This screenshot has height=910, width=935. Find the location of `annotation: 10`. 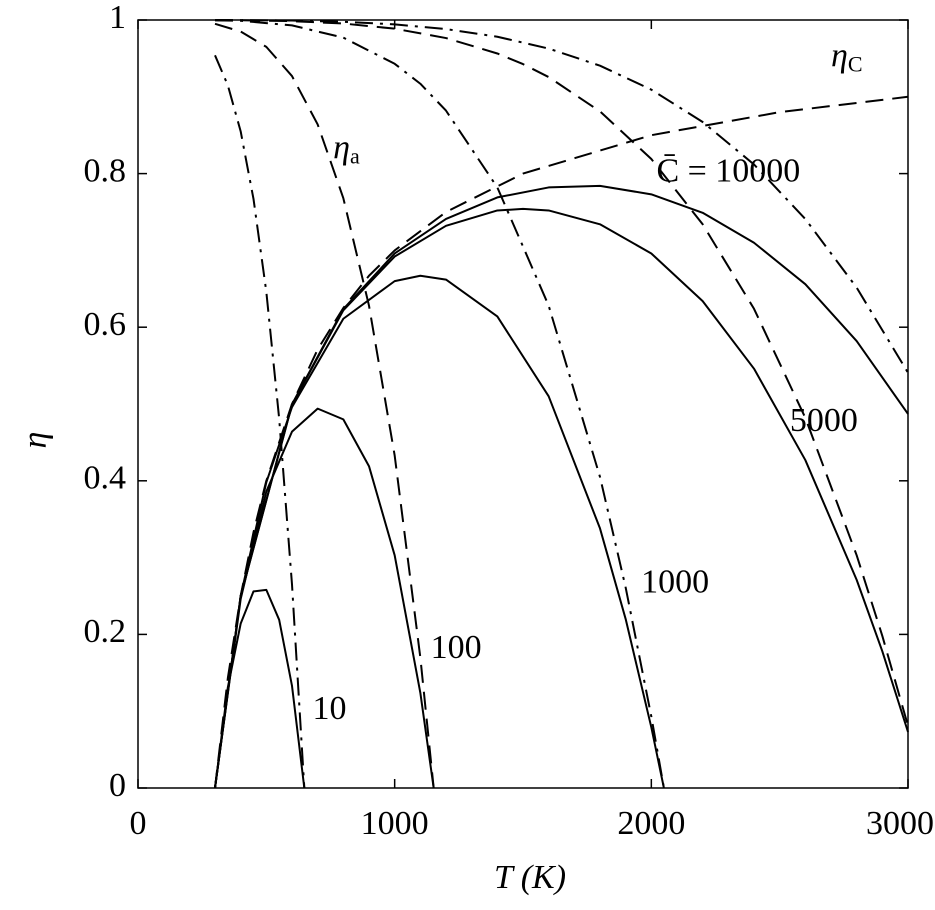

annotation: 10 is located at coordinates (330, 708).